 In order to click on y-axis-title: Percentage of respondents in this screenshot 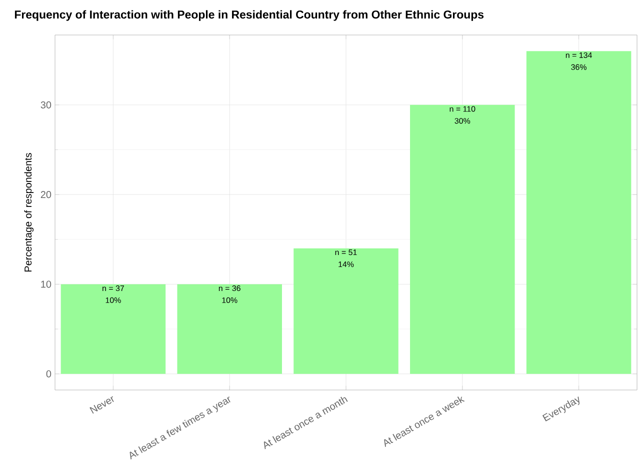, I will do `click(29, 212)`.